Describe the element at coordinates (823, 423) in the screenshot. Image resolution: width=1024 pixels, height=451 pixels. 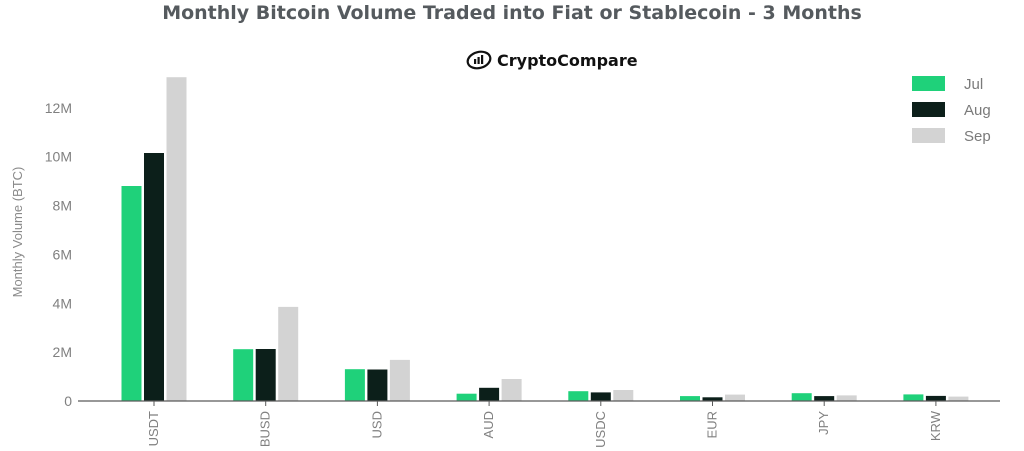
I see `x-tick-label: JPY` at that location.